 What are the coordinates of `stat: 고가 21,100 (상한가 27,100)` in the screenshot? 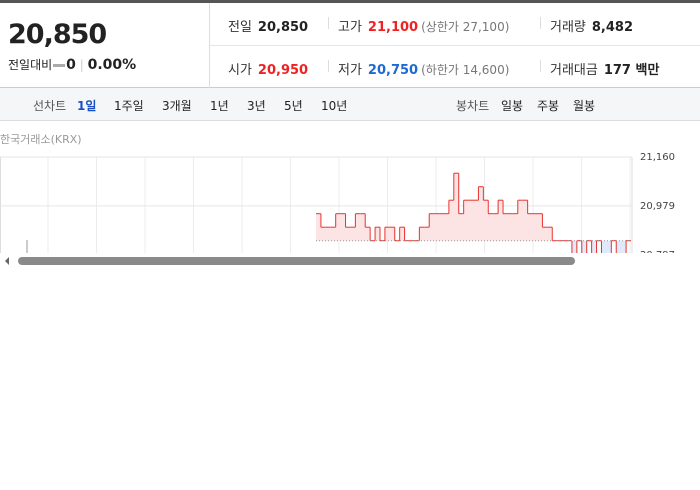 It's located at (423, 25).